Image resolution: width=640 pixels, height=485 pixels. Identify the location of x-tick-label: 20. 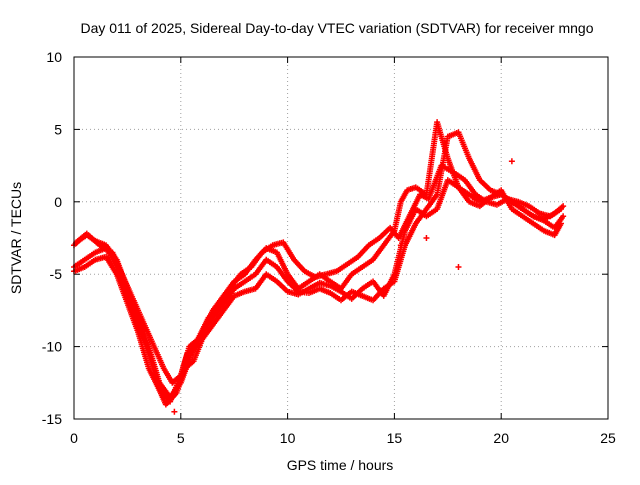
(501, 438).